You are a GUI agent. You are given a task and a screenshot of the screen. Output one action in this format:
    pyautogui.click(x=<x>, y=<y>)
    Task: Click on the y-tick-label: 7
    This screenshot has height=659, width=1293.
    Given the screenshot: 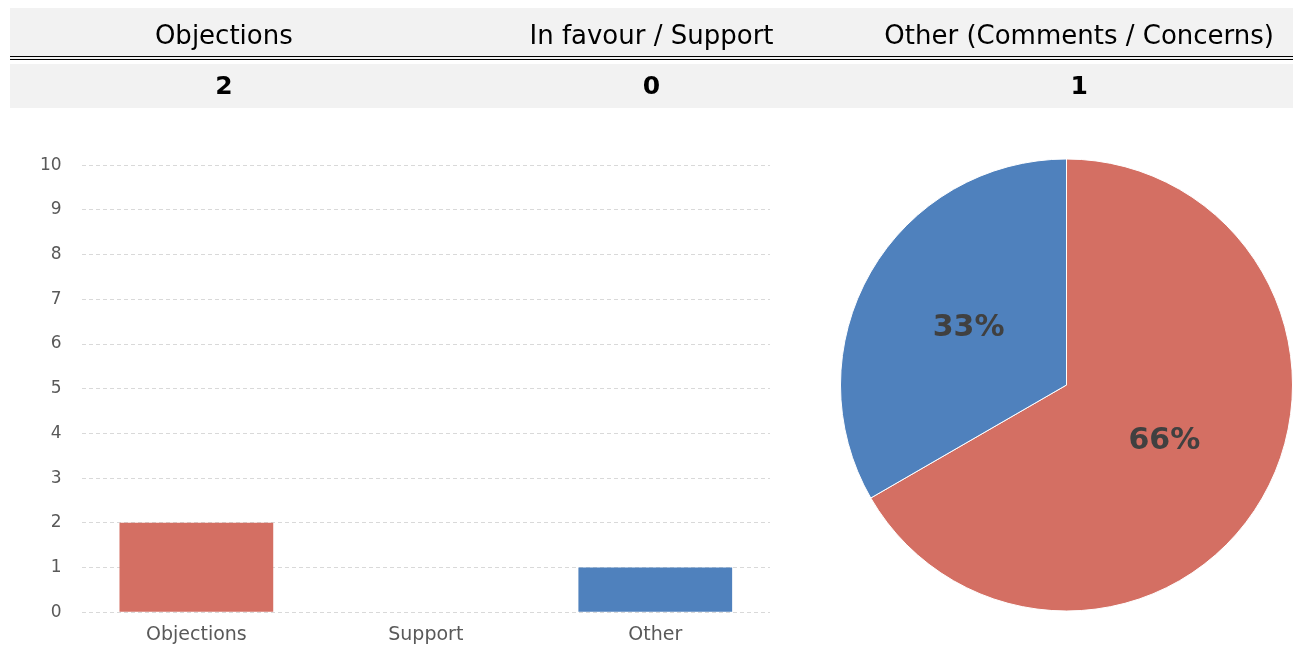 What is the action you would take?
    pyautogui.click(x=56, y=297)
    